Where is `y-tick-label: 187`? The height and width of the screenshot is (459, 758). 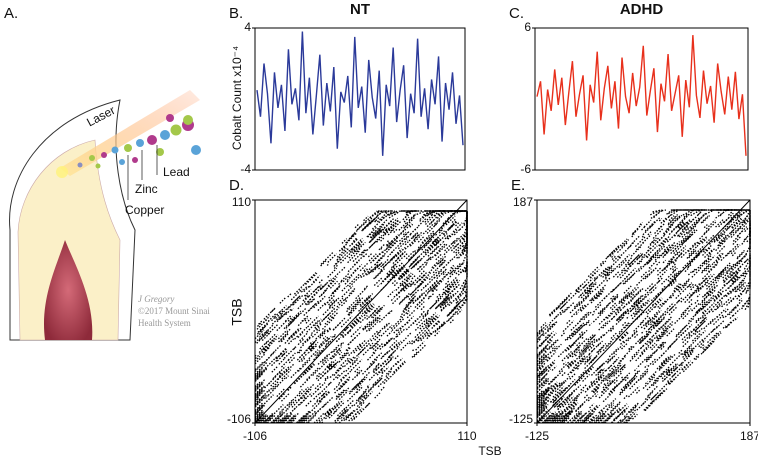
y-tick-label: 187 is located at coordinates (523, 202).